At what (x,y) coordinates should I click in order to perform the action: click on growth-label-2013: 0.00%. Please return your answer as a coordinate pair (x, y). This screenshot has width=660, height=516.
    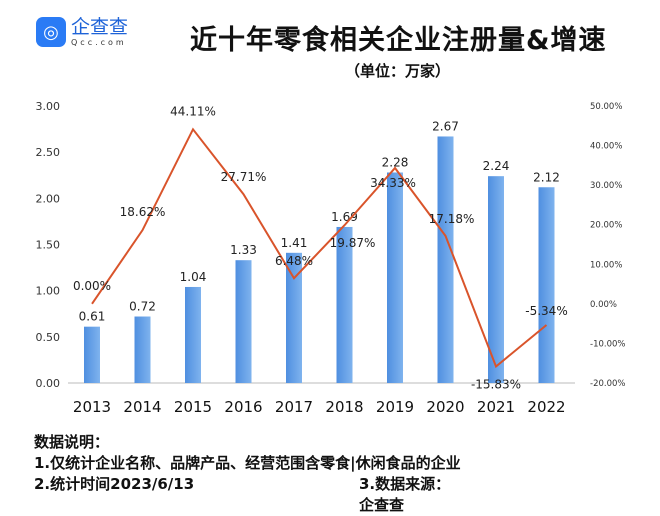
    Looking at the image, I should click on (92, 286).